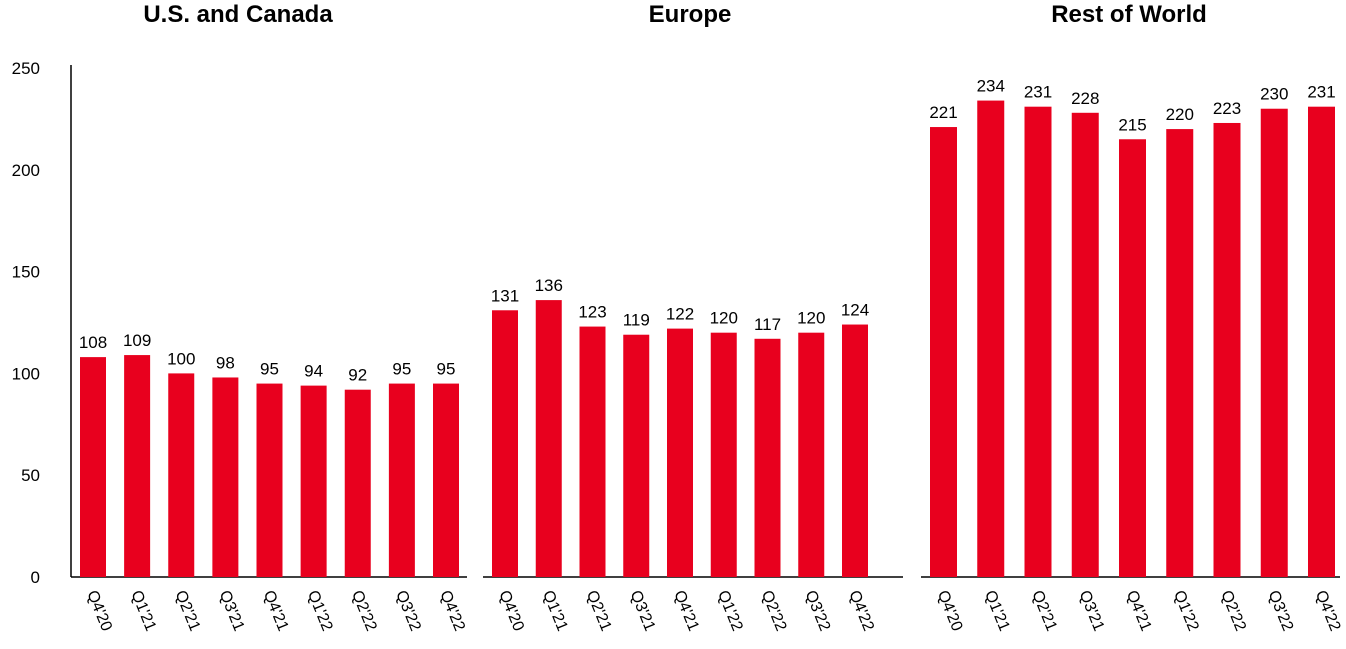 This screenshot has height=649, width=1346. Describe the element at coordinates (1227, 108) in the screenshot. I see `data-label-rest-of-world-6: 223` at that location.